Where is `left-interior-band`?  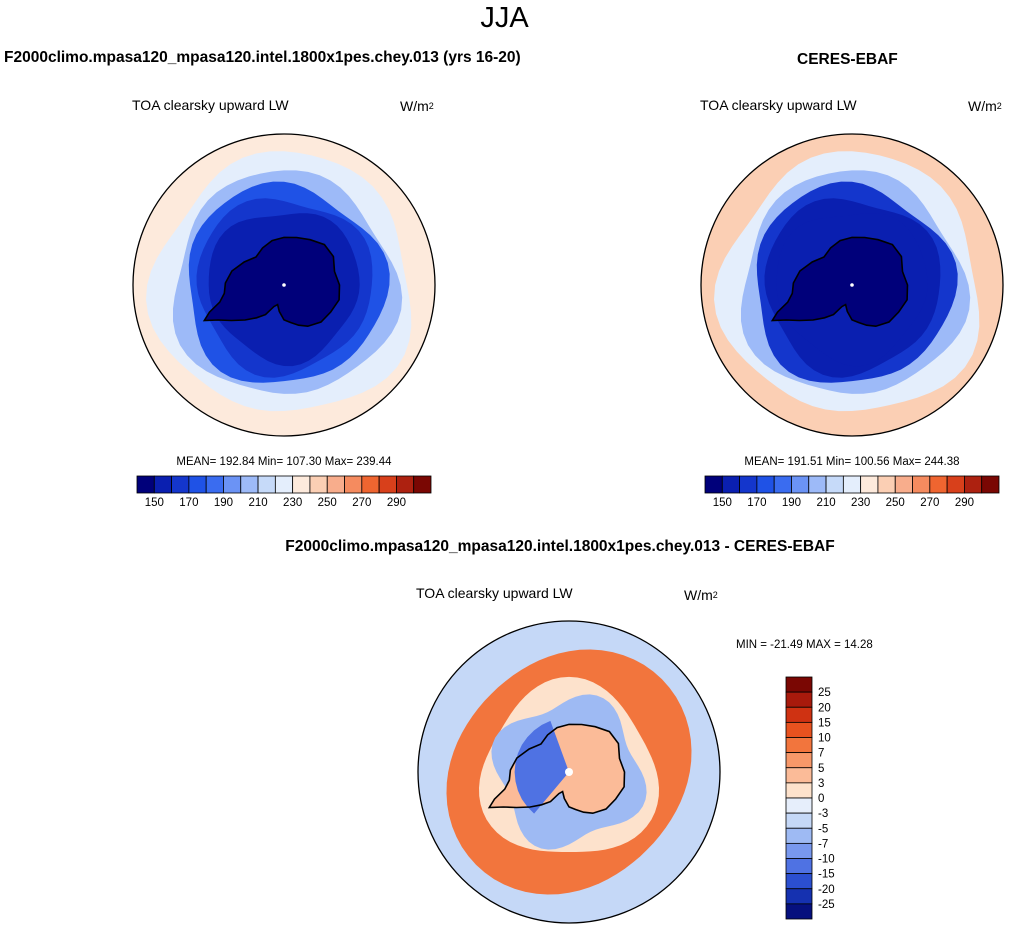 left-interior-band is located at coordinates (272, 282).